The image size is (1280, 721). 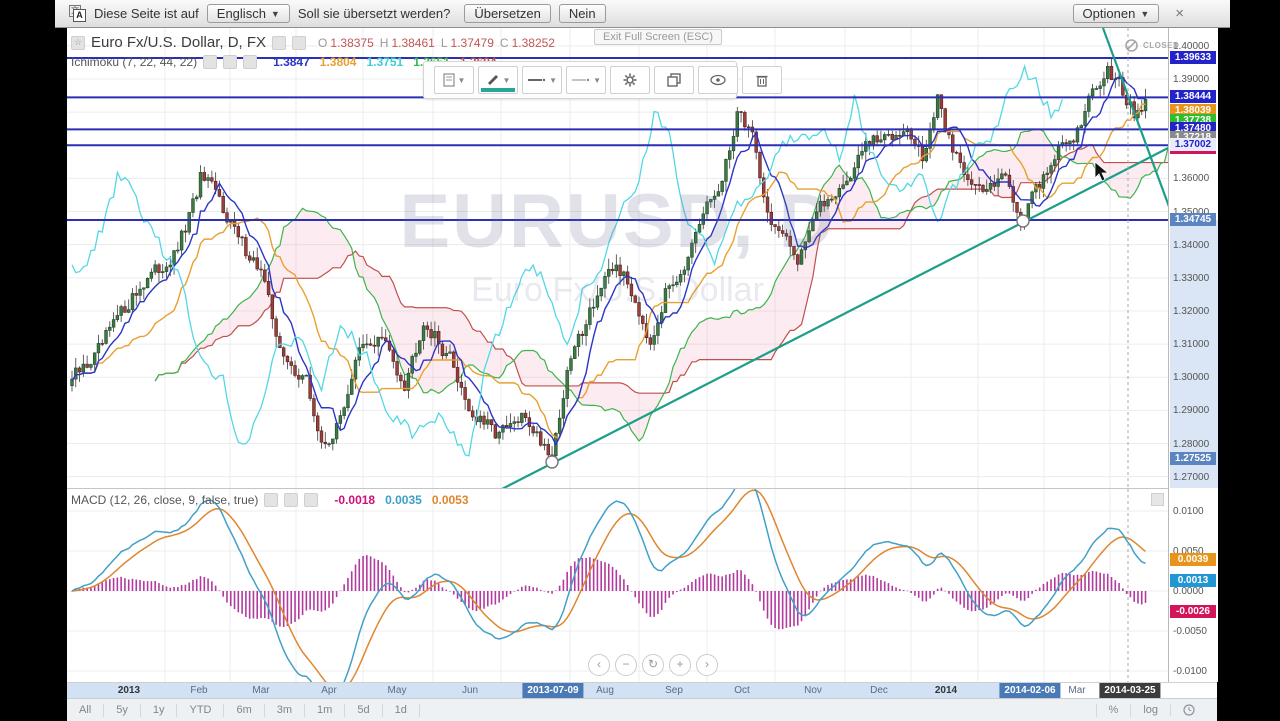 I want to click on range-buttons: All 5y 1y YTD 6m 3m 1m 5d 1d, so click(x=243, y=710).